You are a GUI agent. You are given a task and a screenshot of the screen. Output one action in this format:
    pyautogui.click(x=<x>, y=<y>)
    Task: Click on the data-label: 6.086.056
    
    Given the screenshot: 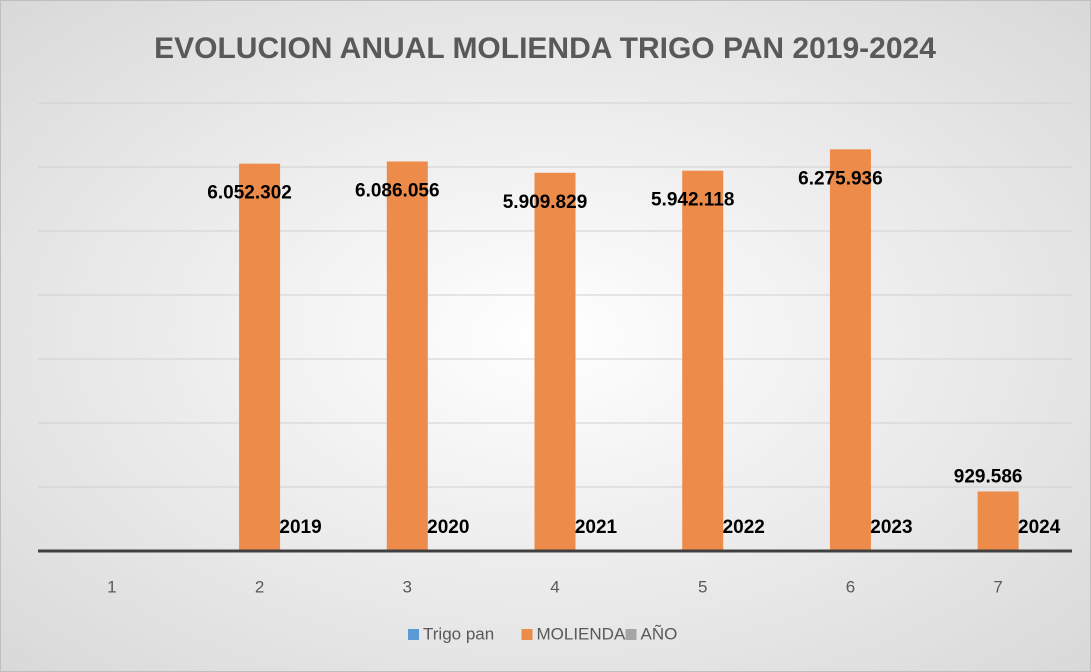 What is the action you would take?
    pyautogui.click(x=397, y=191)
    